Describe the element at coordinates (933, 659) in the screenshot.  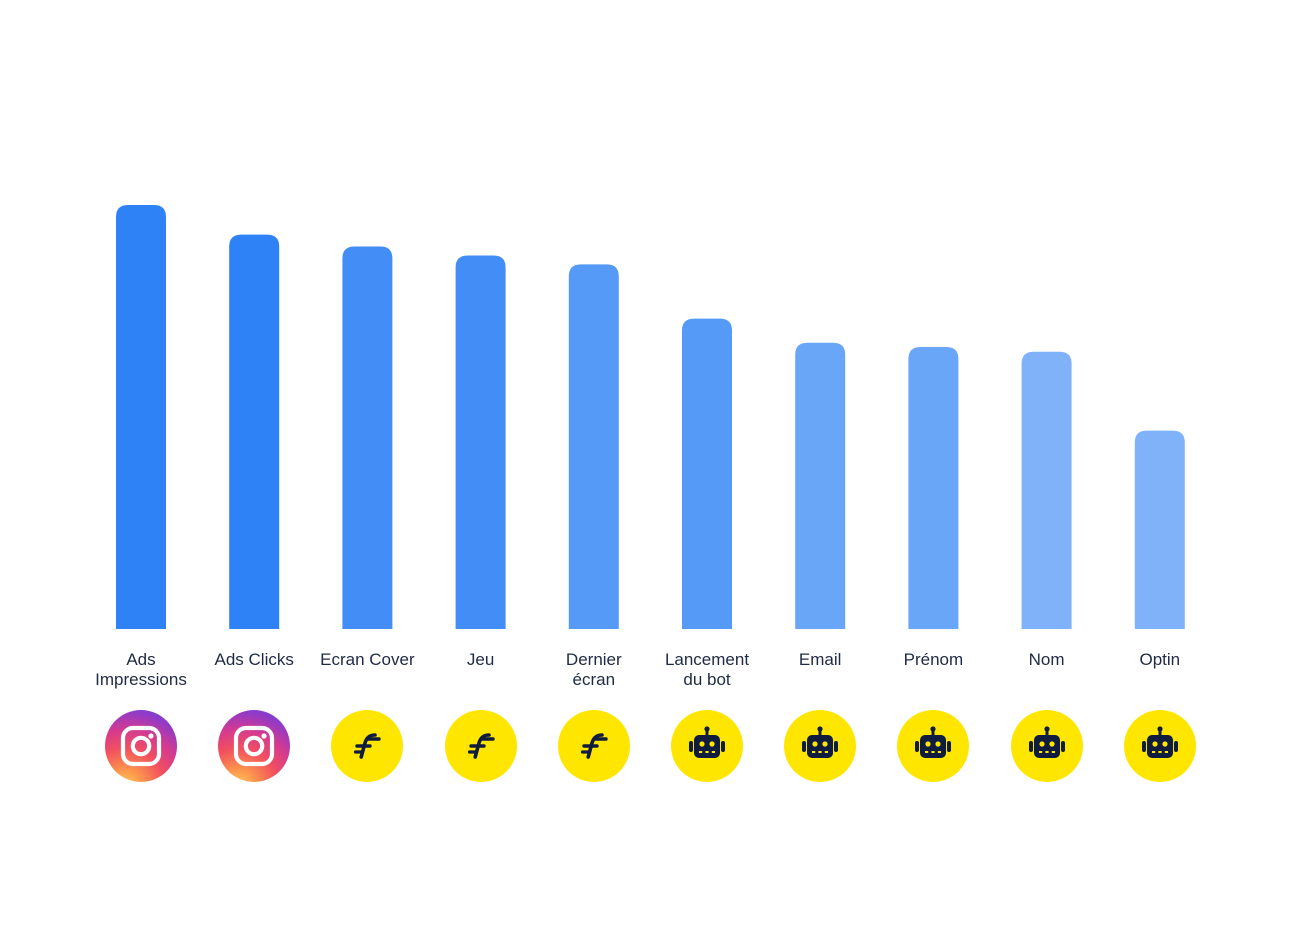
I see `category-label-7: Prénom` at that location.